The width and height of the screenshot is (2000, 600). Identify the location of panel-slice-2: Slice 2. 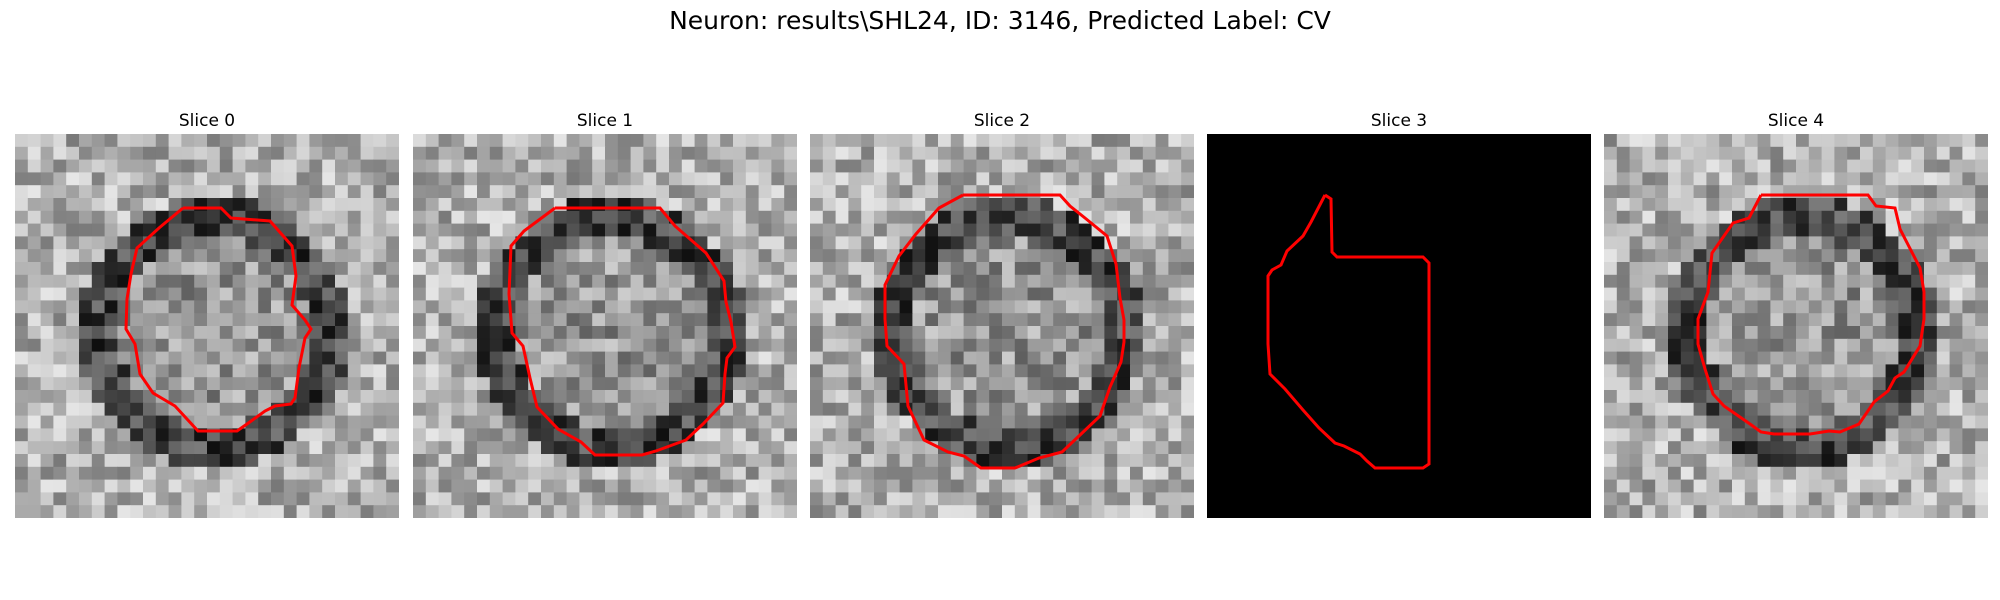
(1002, 121).